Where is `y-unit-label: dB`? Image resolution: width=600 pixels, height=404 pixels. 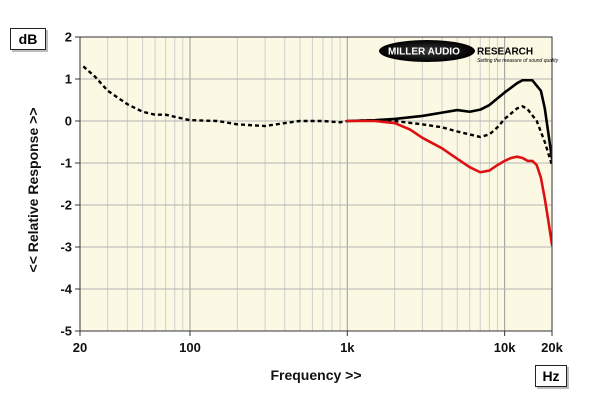
y-unit-label: dB is located at coordinates (28, 39).